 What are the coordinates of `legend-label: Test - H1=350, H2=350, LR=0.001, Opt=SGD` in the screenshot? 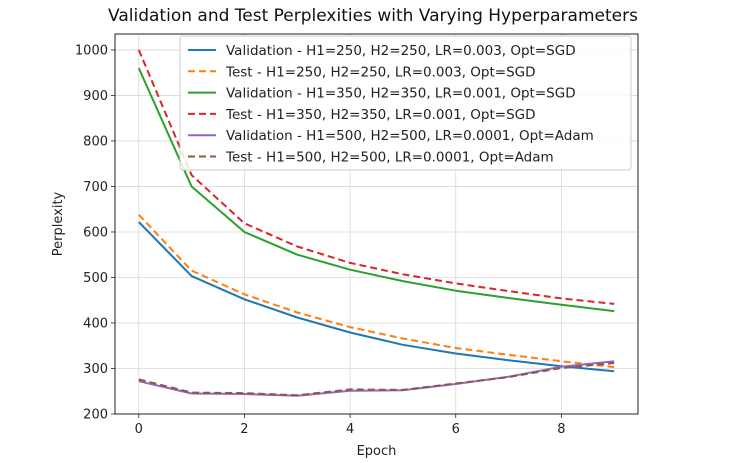 It's located at (380, 115).